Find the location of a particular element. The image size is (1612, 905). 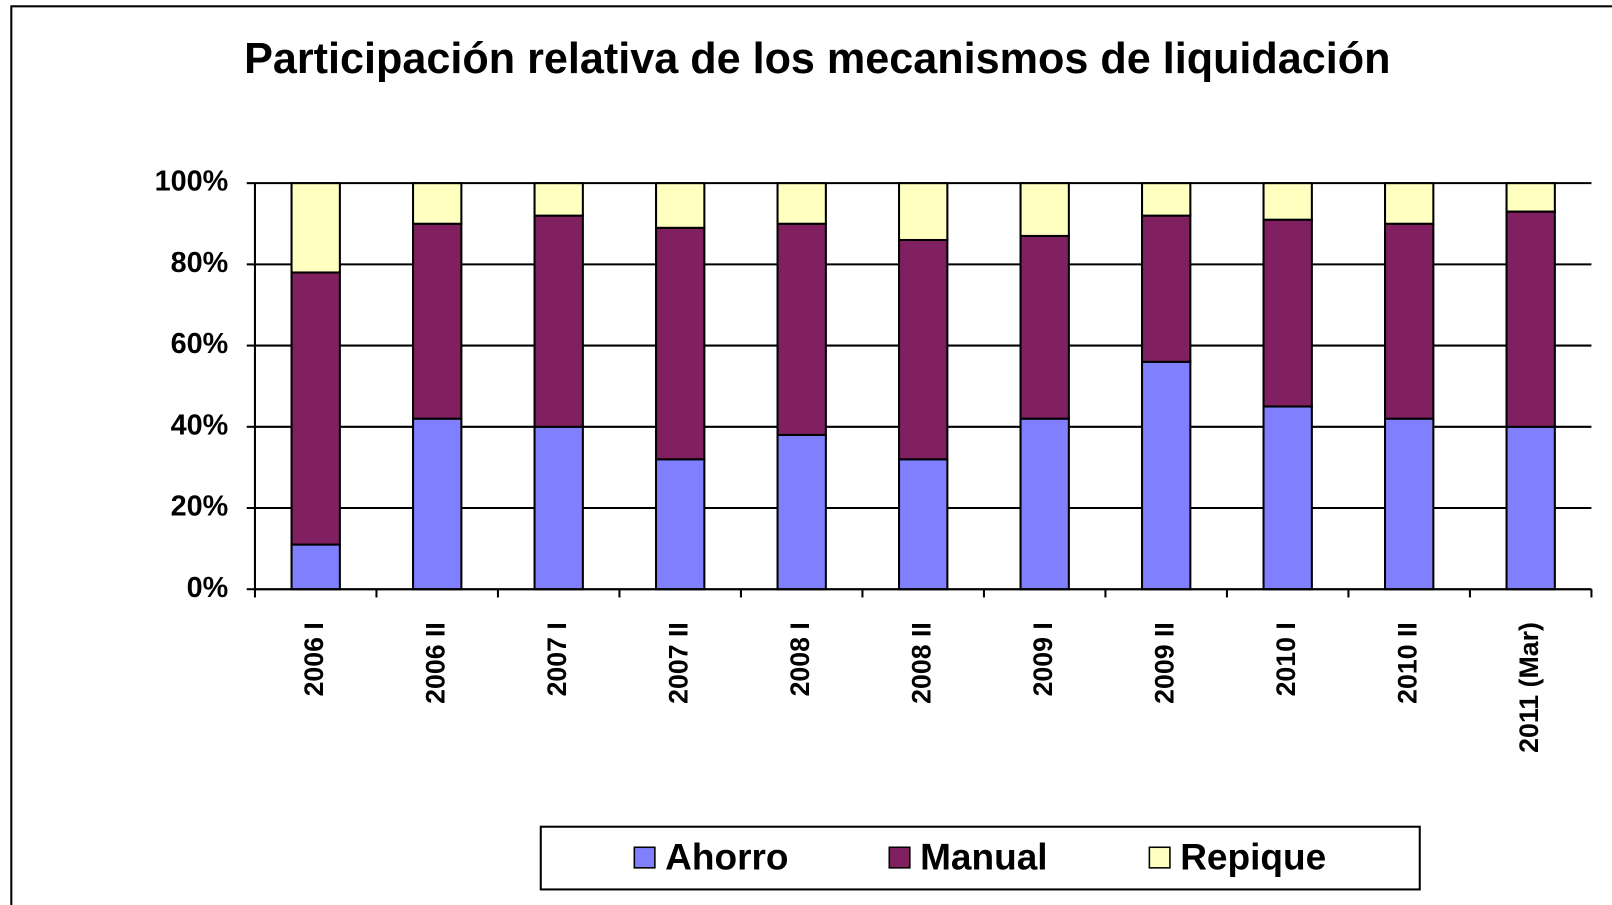

x-tick-label: 2011 (Mar) is located at coordinates (1529, 687).